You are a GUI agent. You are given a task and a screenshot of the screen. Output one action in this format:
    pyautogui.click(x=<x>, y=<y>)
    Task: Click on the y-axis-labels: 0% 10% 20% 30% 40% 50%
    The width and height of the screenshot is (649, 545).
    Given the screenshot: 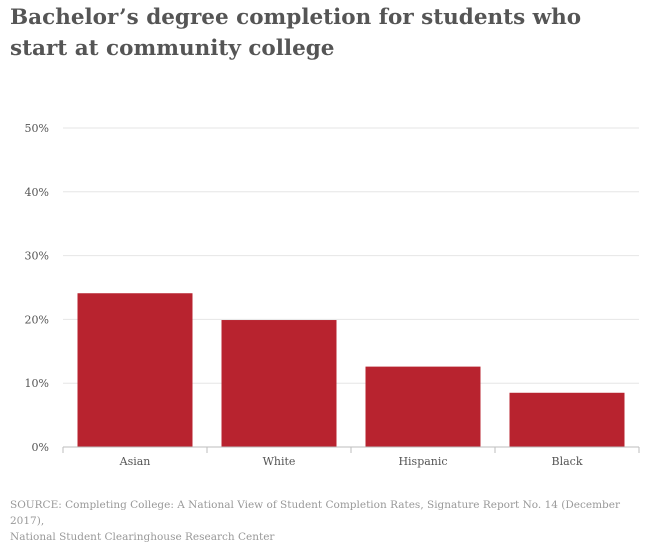 What is the action you would take?
    pyautogui.click(x=37, y=288)
    